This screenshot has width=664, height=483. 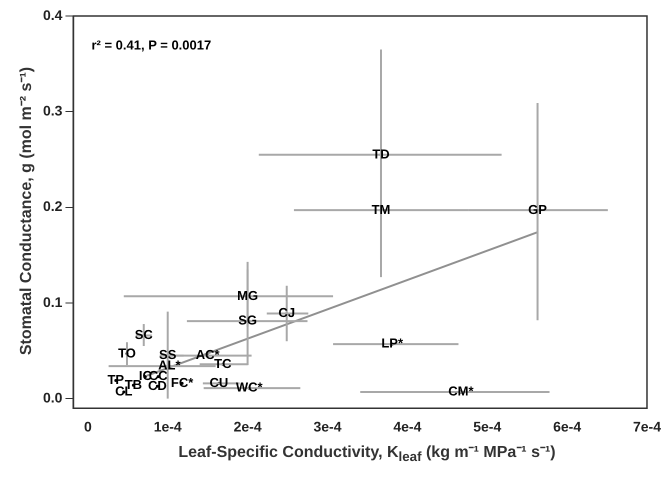 What do you see at coordinates (88, 426) in the screenshot?
I see `x-tick-label: 0` at bounding box center [88, 426].